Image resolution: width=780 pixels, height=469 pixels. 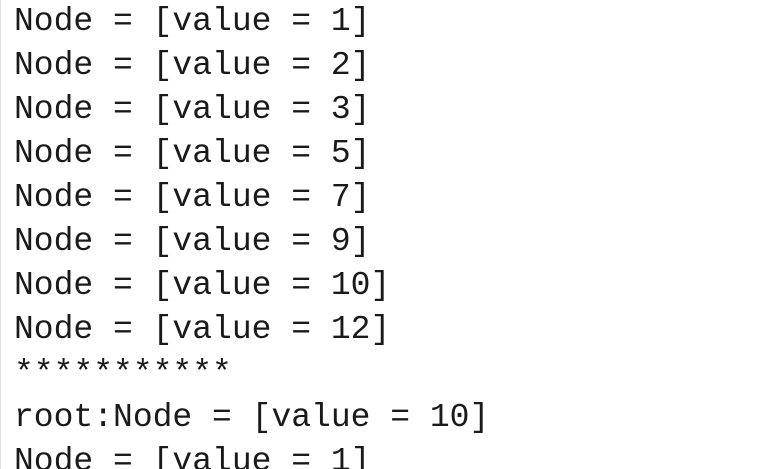 I want to click on console-line: ***********, so click(x=123, y=373).